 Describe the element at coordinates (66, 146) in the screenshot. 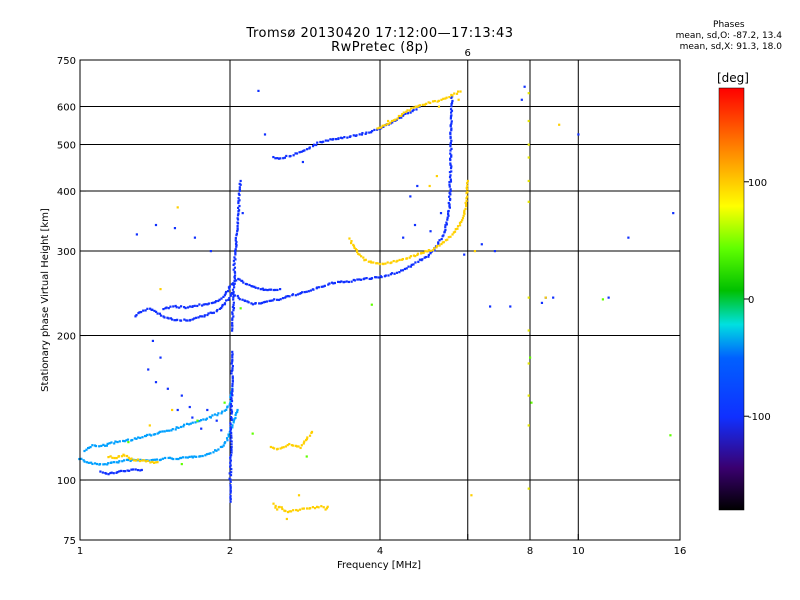

I see `y-tick-label: 500` at that location.